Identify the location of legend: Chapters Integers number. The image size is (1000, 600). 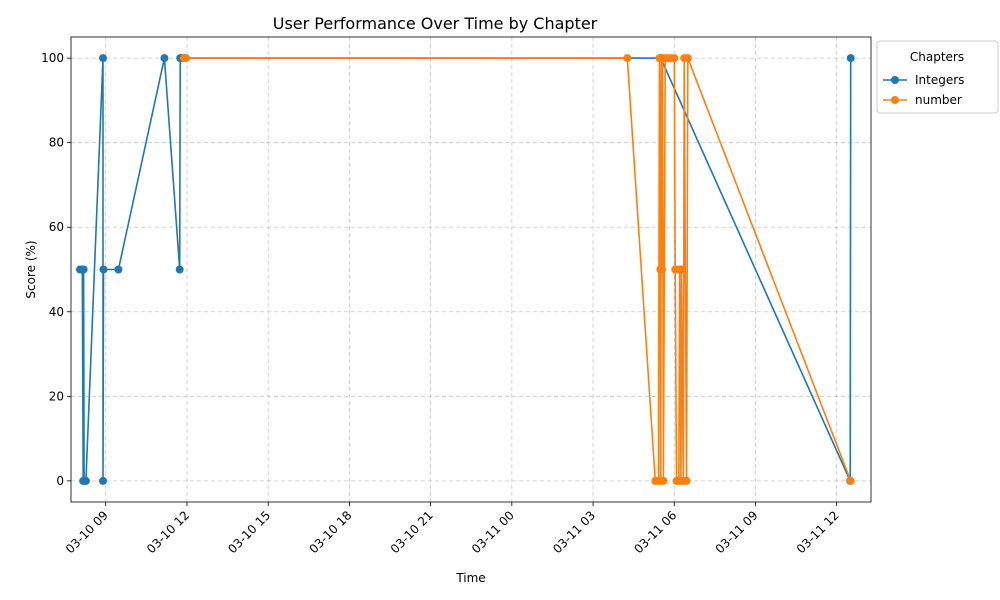
(937, 77).